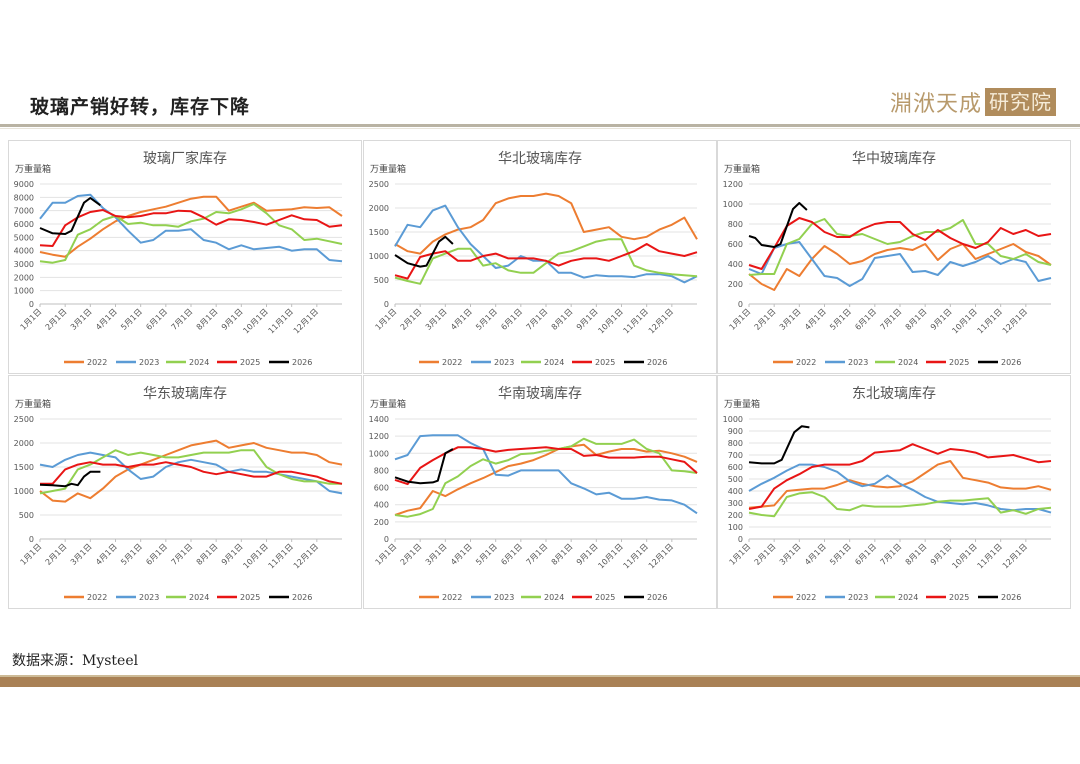  I want to click on x-tick-label: 10月1日, so click(964, 556).